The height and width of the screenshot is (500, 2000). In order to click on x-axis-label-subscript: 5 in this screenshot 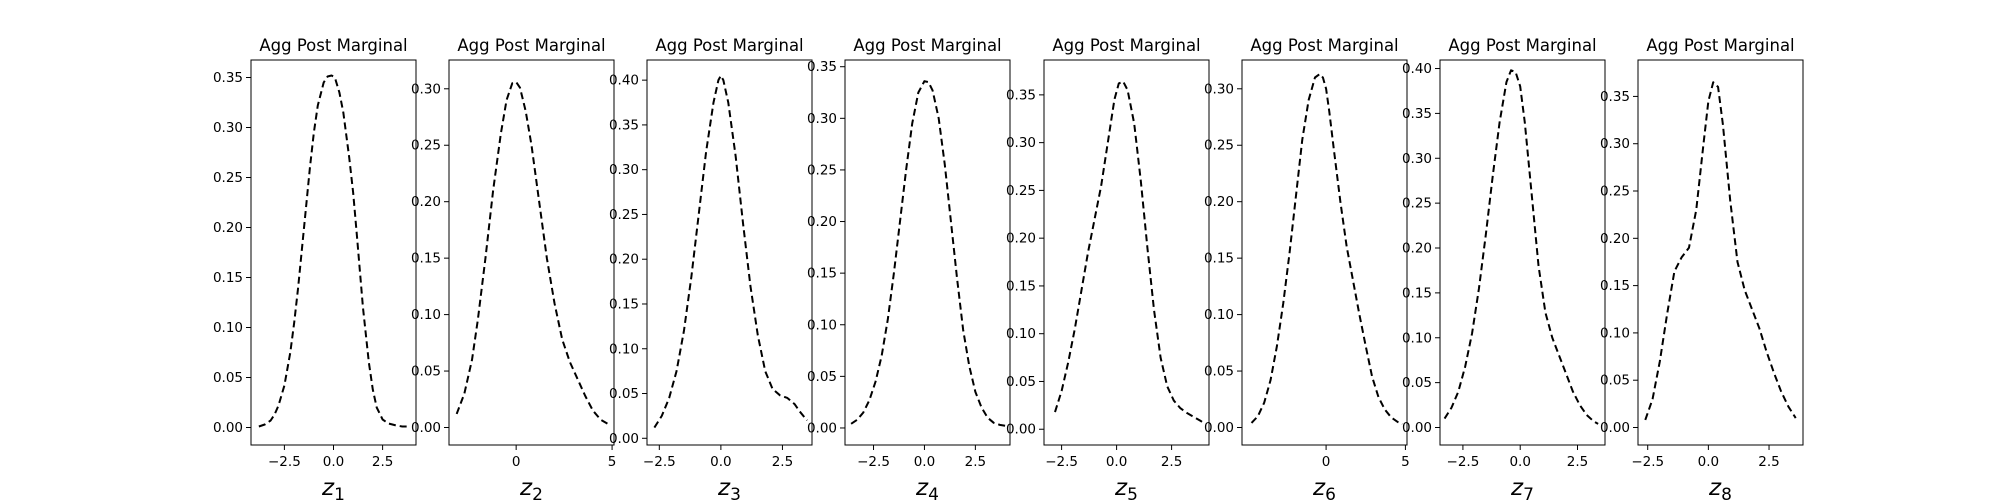, I will do `click(1132, 492)`.